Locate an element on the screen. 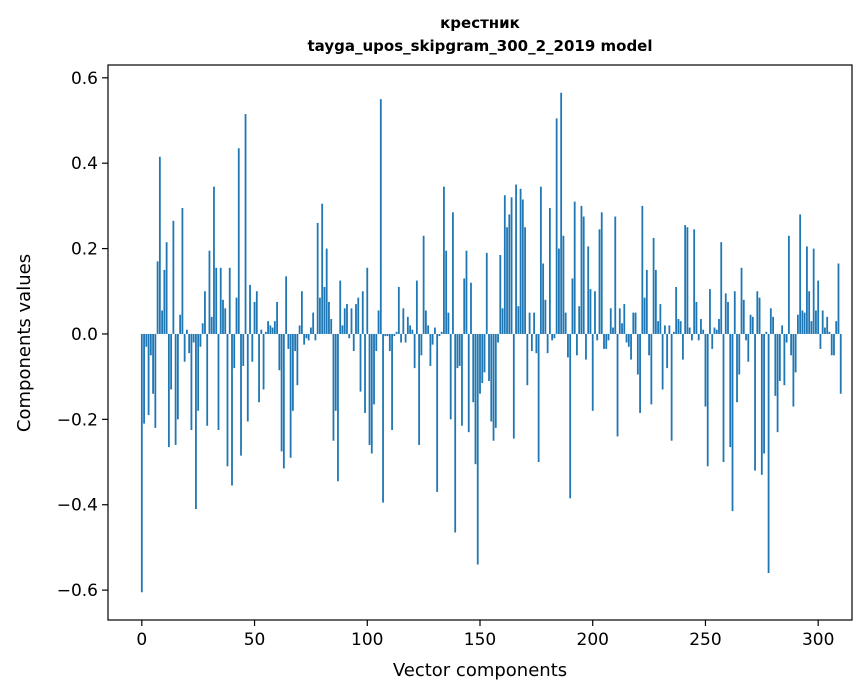 The height and width of the screenshot is (696, 867). chart-title-line2: tayga_upos_skipgram_300_2_2019 model is located at coordinates (480, 46).